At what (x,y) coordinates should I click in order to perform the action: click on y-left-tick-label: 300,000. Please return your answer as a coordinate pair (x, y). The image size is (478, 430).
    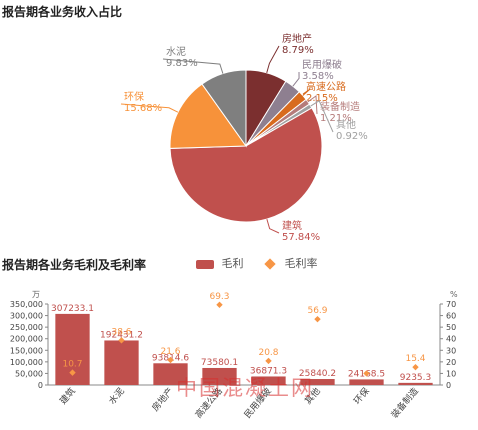
    Looking at the image, I should click on (26, 316).